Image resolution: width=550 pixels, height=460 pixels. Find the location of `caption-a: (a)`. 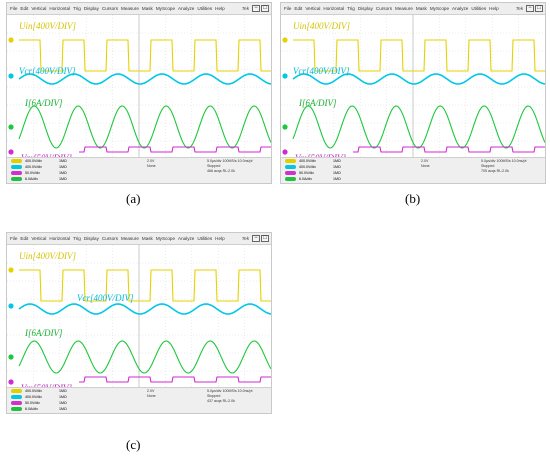

caption-a: (a) is located at coordinates (133, 198).